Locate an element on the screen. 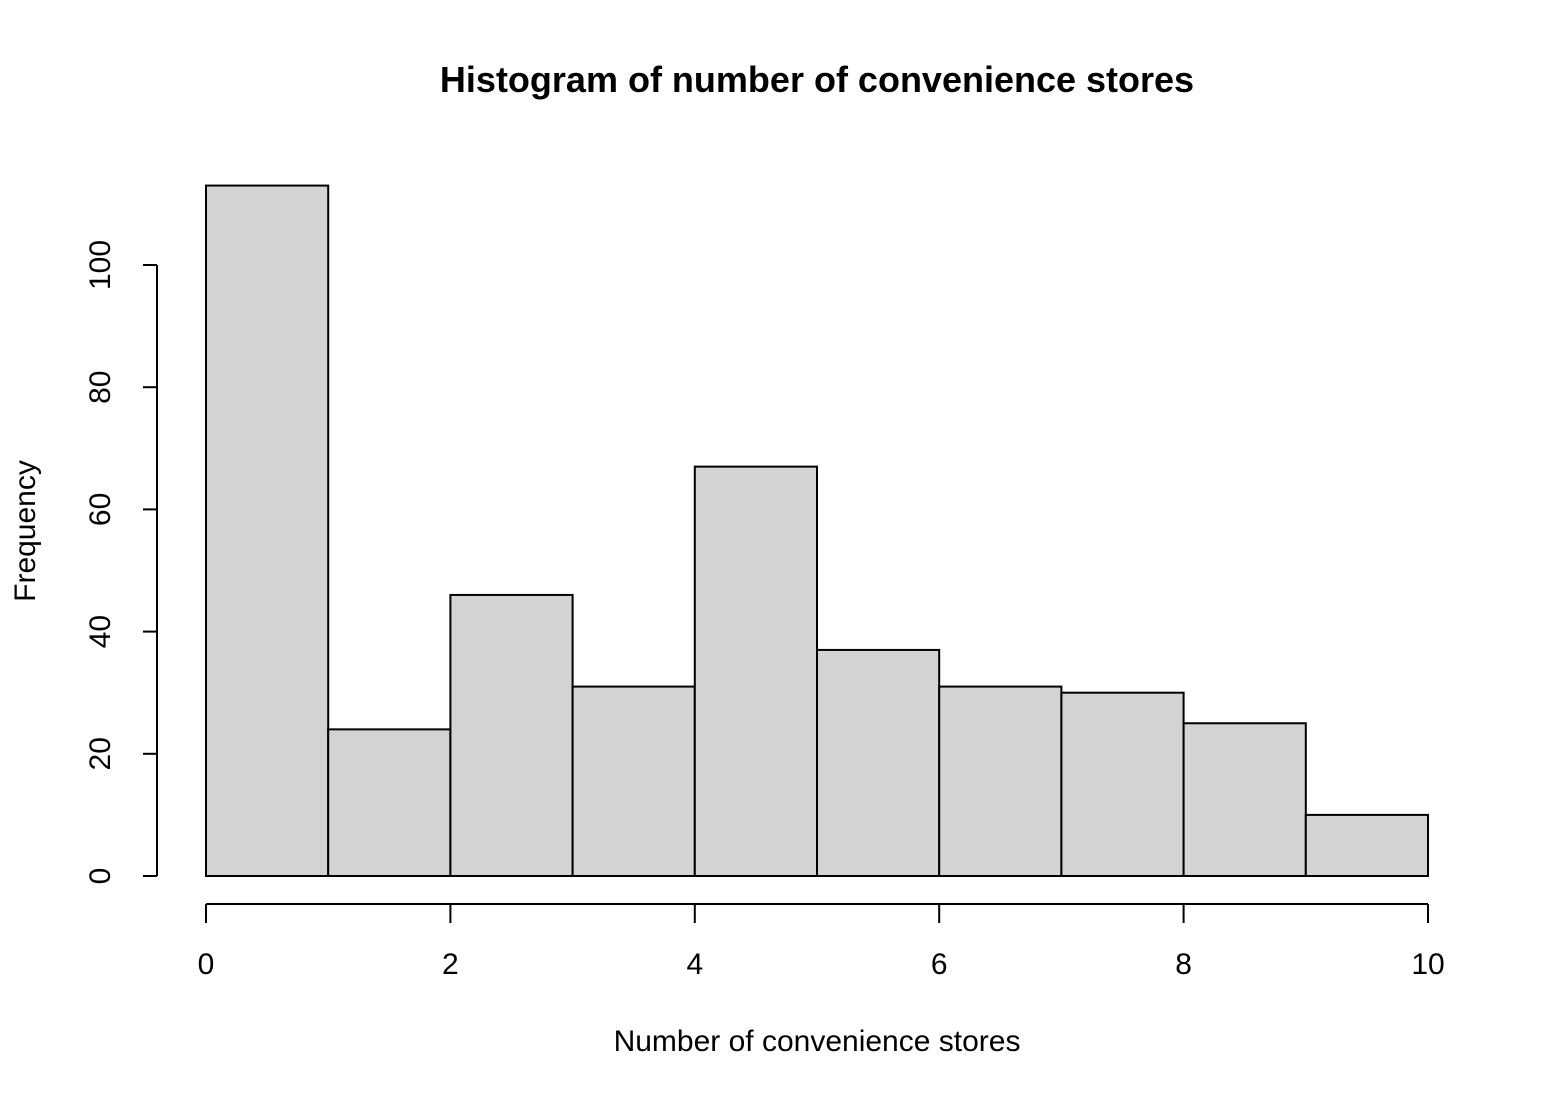 This screenshot has height=1100, width=1558. y-axis: 0 20 40 60 80 100 is located at coordinates (121, 562).